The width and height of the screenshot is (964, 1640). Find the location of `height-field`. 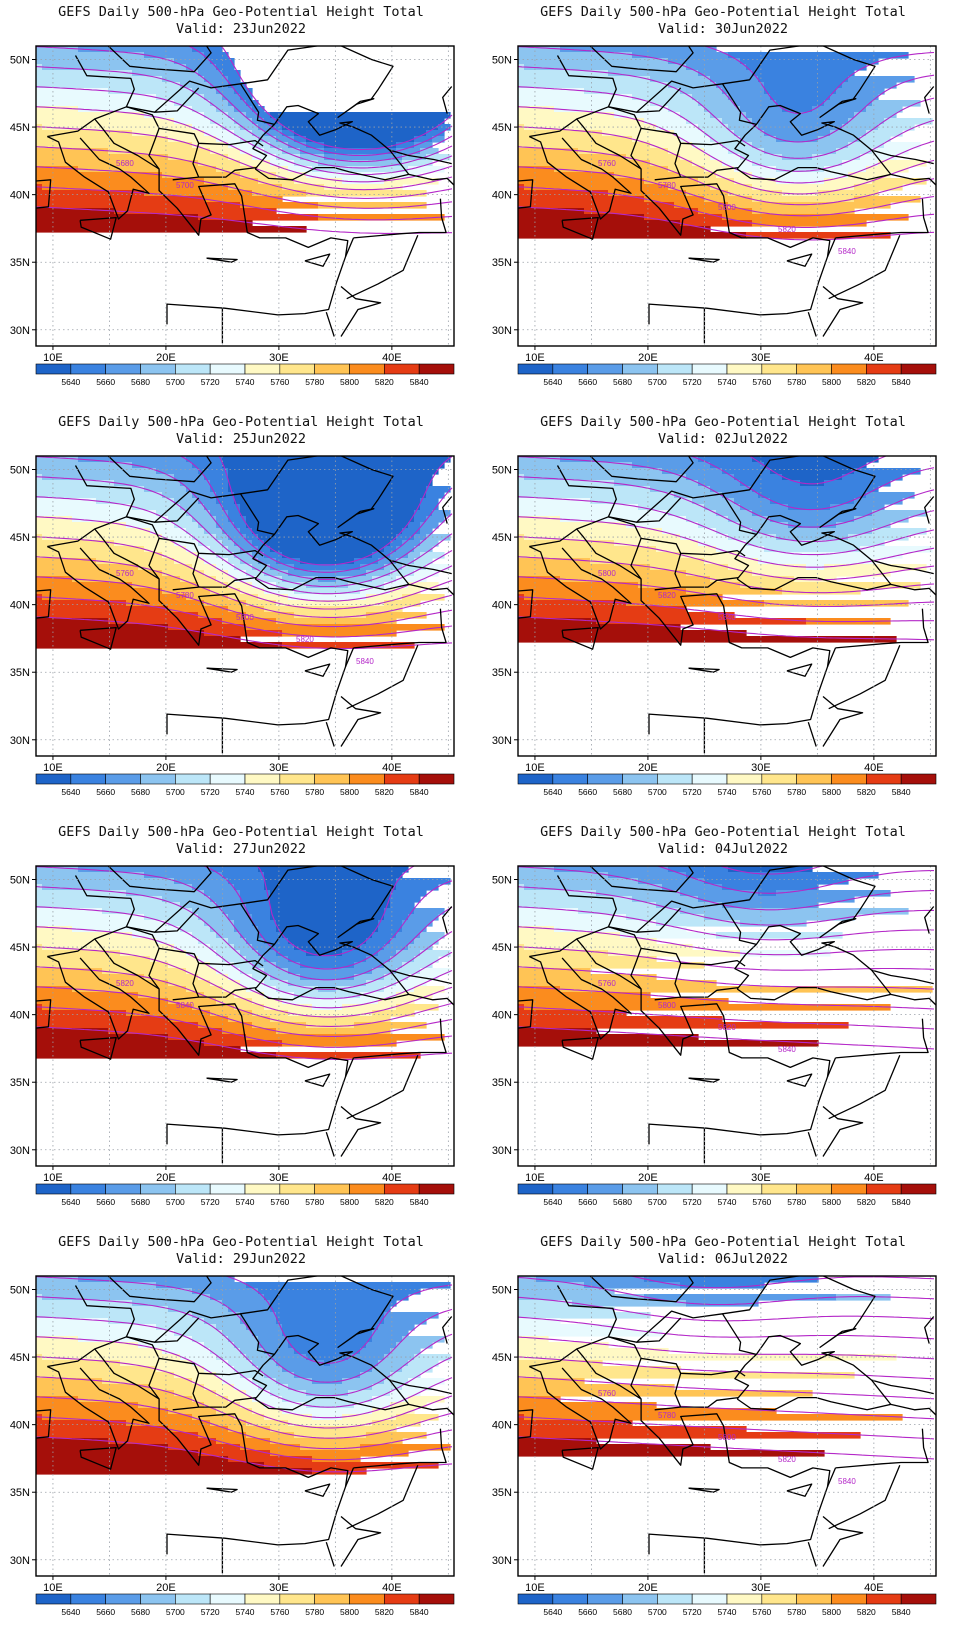

height-field is located at coordinates (725, 142).